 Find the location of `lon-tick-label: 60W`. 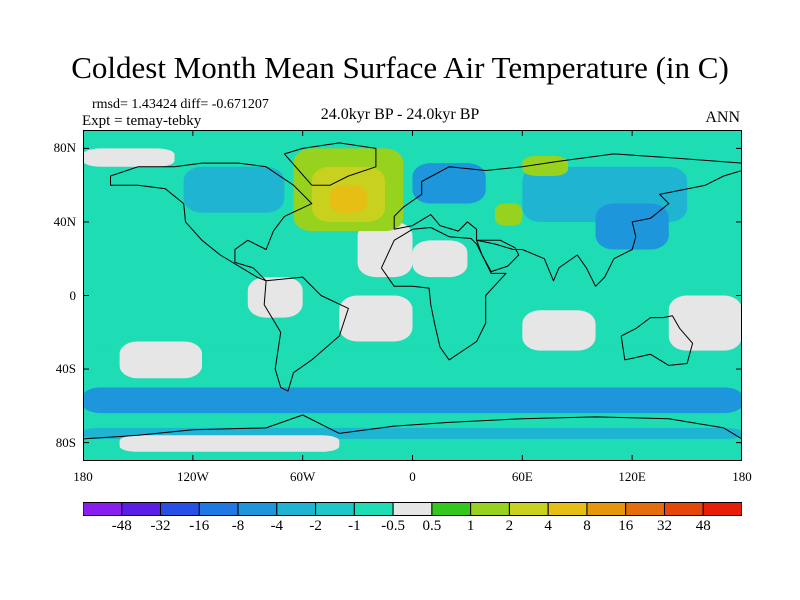

lon-tick-label: 60W is located at coordinates (303, 476).